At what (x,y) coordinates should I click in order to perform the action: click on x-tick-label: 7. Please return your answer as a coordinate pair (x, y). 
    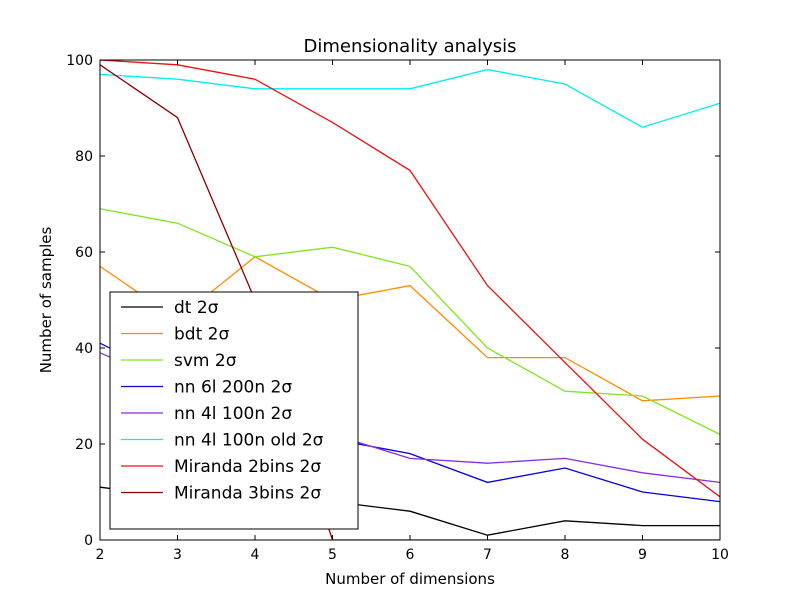
    Looking at the image, I should click on (487, 555).